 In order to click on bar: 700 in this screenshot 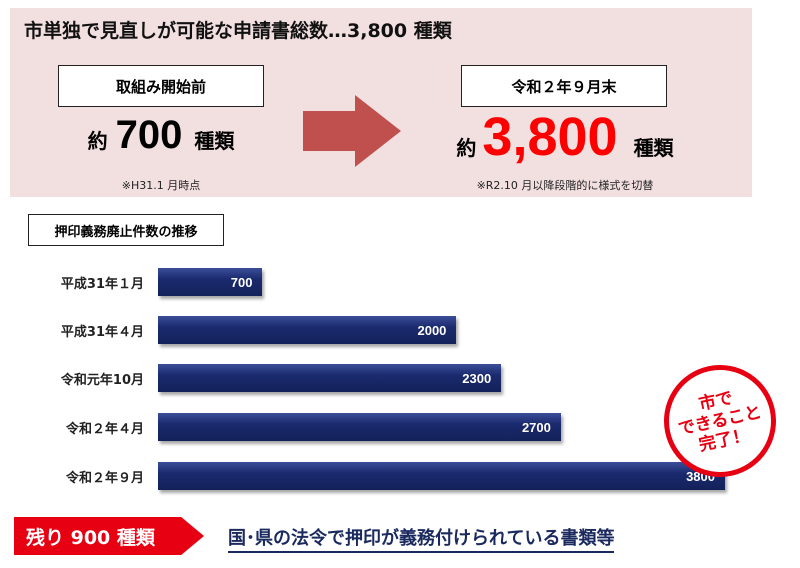, I will do `click(210, 282)`.